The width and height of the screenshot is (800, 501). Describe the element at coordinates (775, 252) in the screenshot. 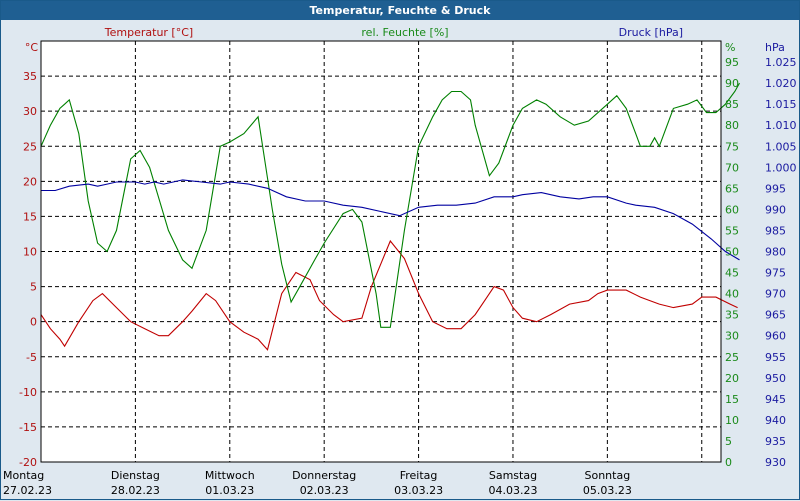

I see `pressure-tick-label: 980` at that location.